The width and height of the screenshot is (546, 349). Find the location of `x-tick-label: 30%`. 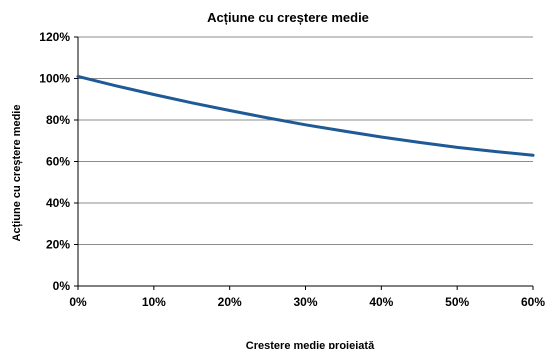

x-tick-label: 30% is located at coordinates (305, 302).